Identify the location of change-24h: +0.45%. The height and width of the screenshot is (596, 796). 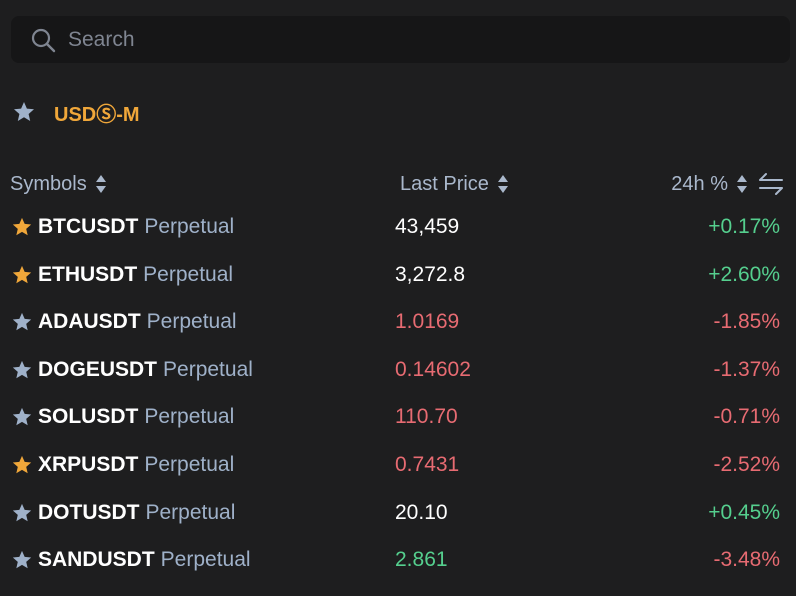
(744, 512).